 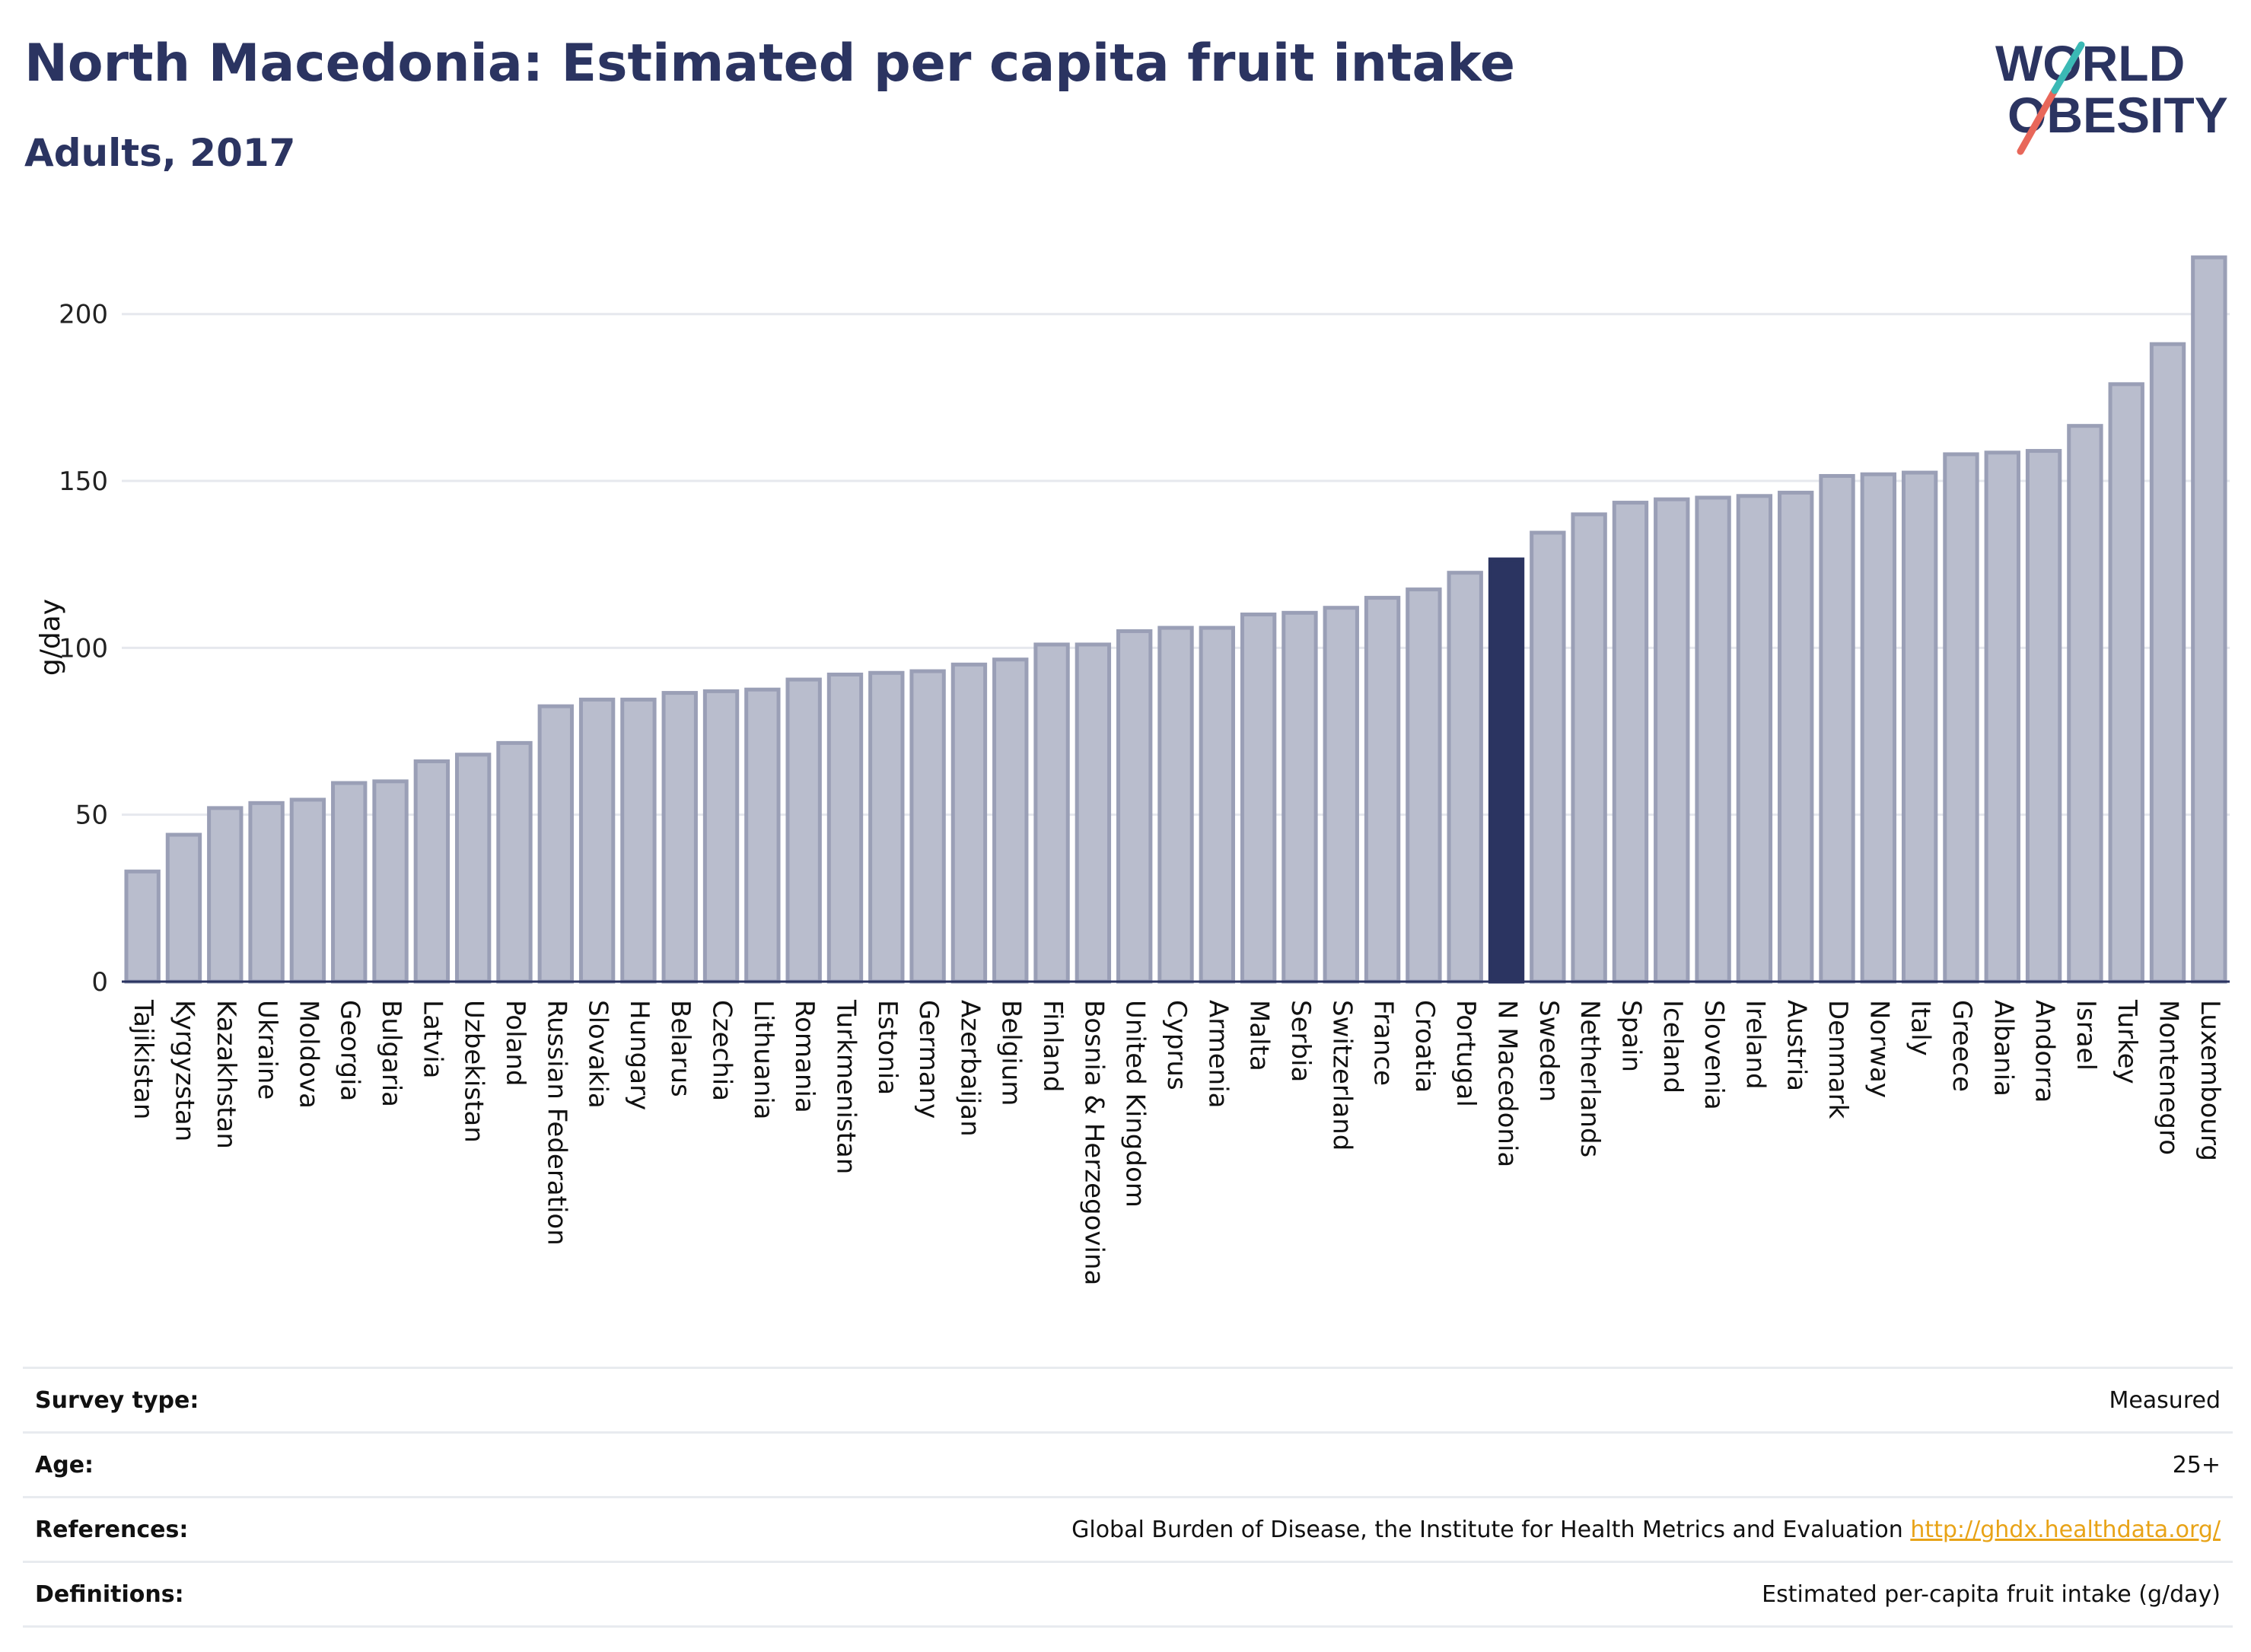 What do you see at coordinates (308, 1054) in the screenshot?
I see `x-tick-label: Moldova` at bounding box center [308, 1054].